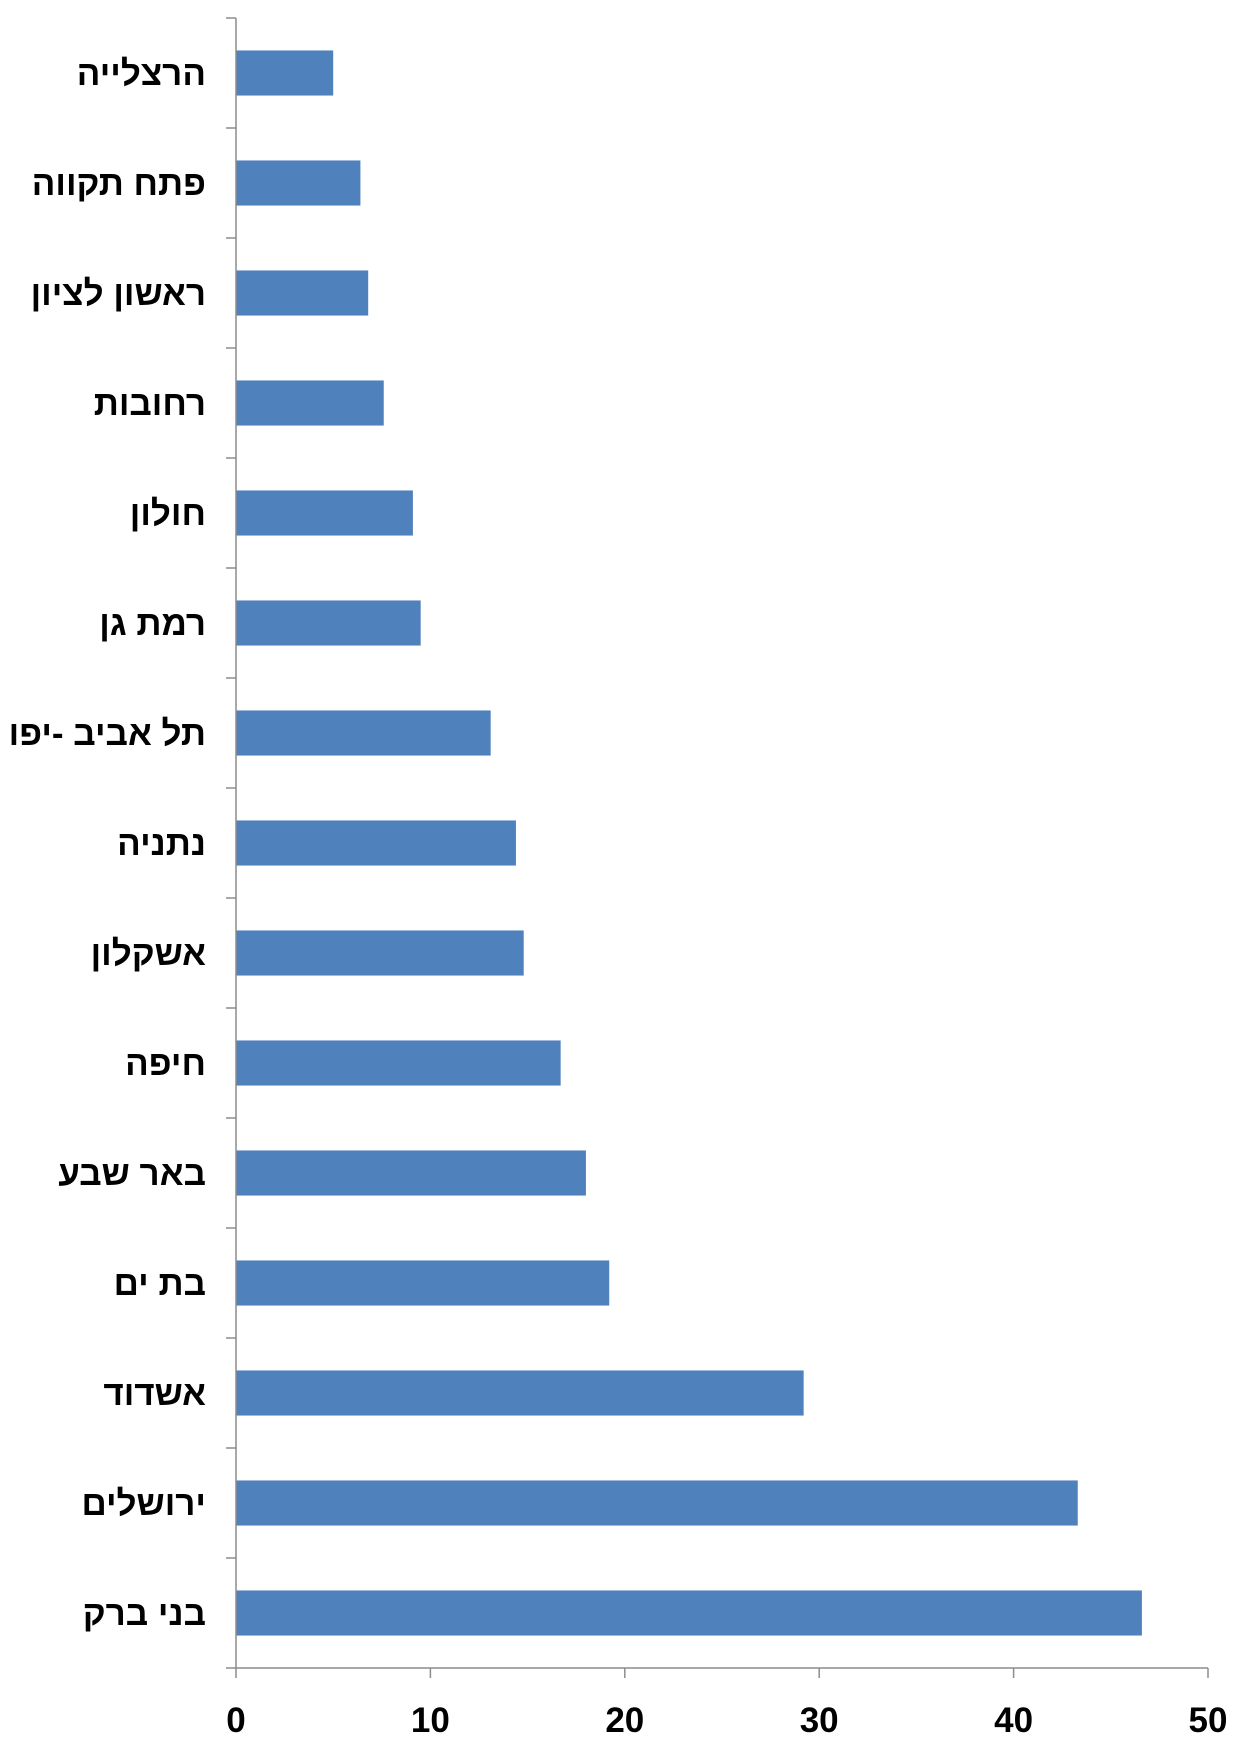  Describe the element at coordinates (1013, 1720) in the screenshot. I see `x-tick-label-4: 40` at that location.